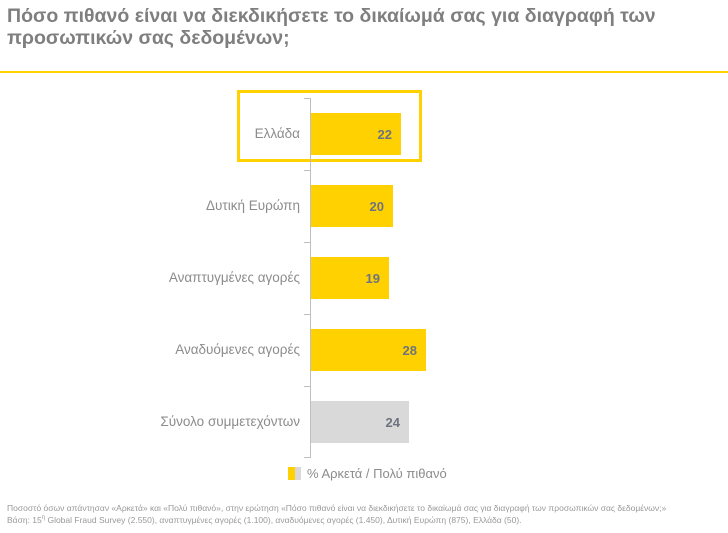 Image resolution: width=728 pixels, height=533 pixels. What do you see at coordinates (364, 72) in the screenshot?
I see `title-divider-rule` at bounding box center [364, 72].